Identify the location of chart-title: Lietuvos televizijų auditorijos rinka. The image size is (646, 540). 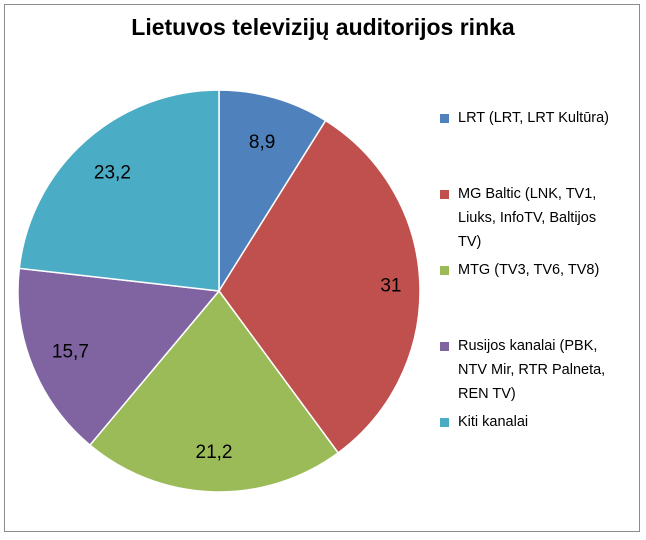
(323, 27).